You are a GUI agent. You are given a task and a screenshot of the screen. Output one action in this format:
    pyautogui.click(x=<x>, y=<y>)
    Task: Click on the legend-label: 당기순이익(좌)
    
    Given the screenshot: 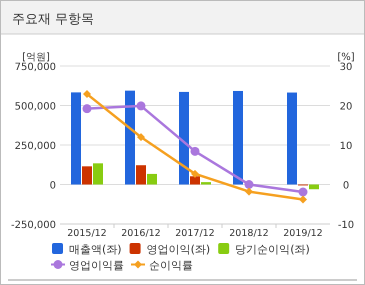 What is the action you would take?
    pyautogui.click(x=272, y=249)
    